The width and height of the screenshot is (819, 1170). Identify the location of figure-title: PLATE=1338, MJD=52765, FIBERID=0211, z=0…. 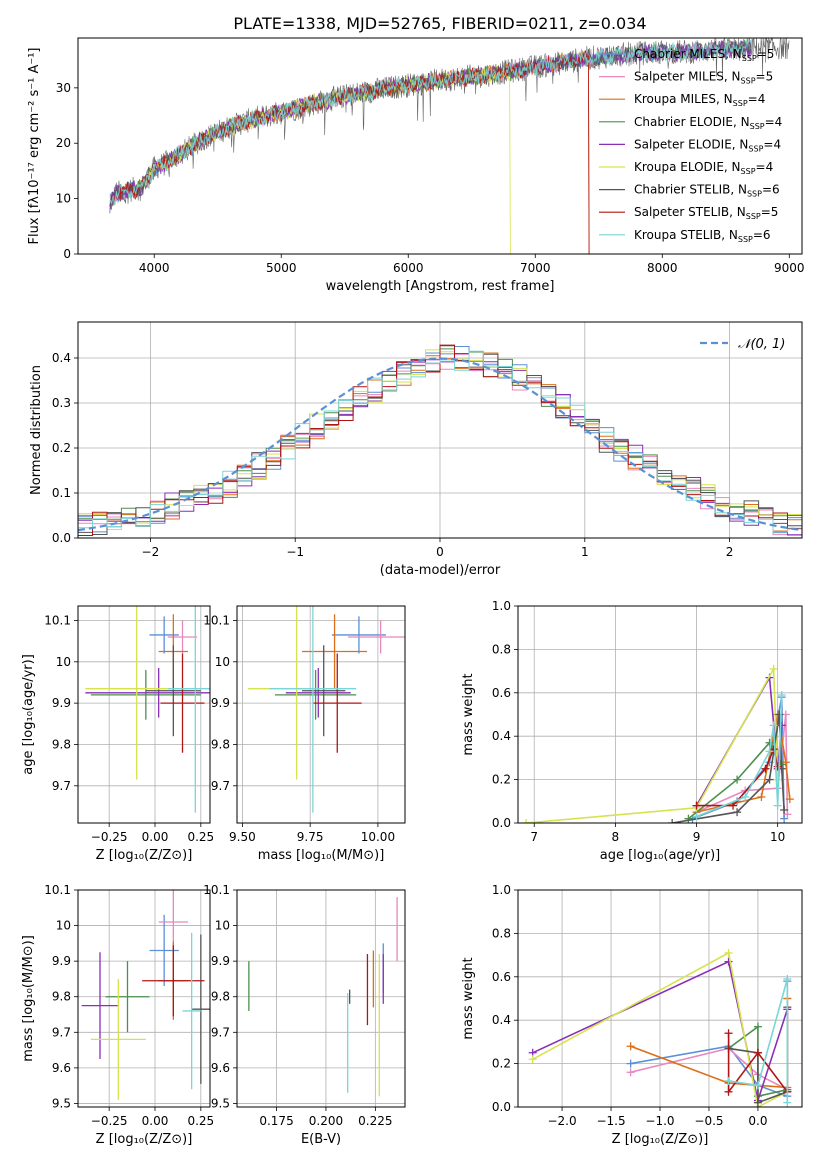
(439, 23).